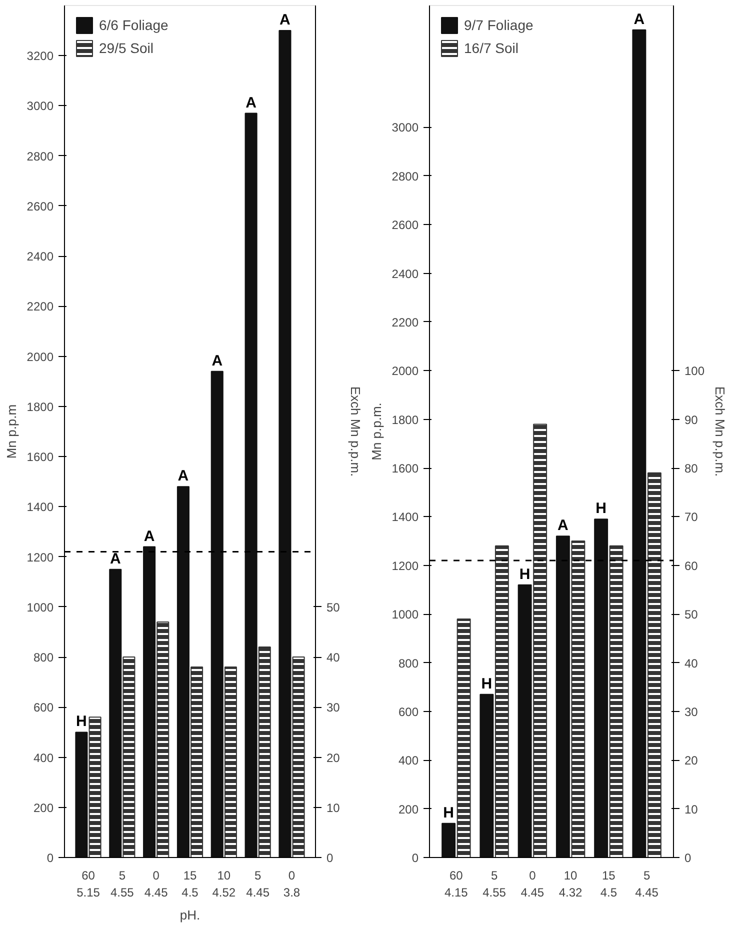 This screenshot has height=932, width=741. Describe the element at coordinates (691, 565) in the screenshot. I see `y2-tick-label: 60` at that location.